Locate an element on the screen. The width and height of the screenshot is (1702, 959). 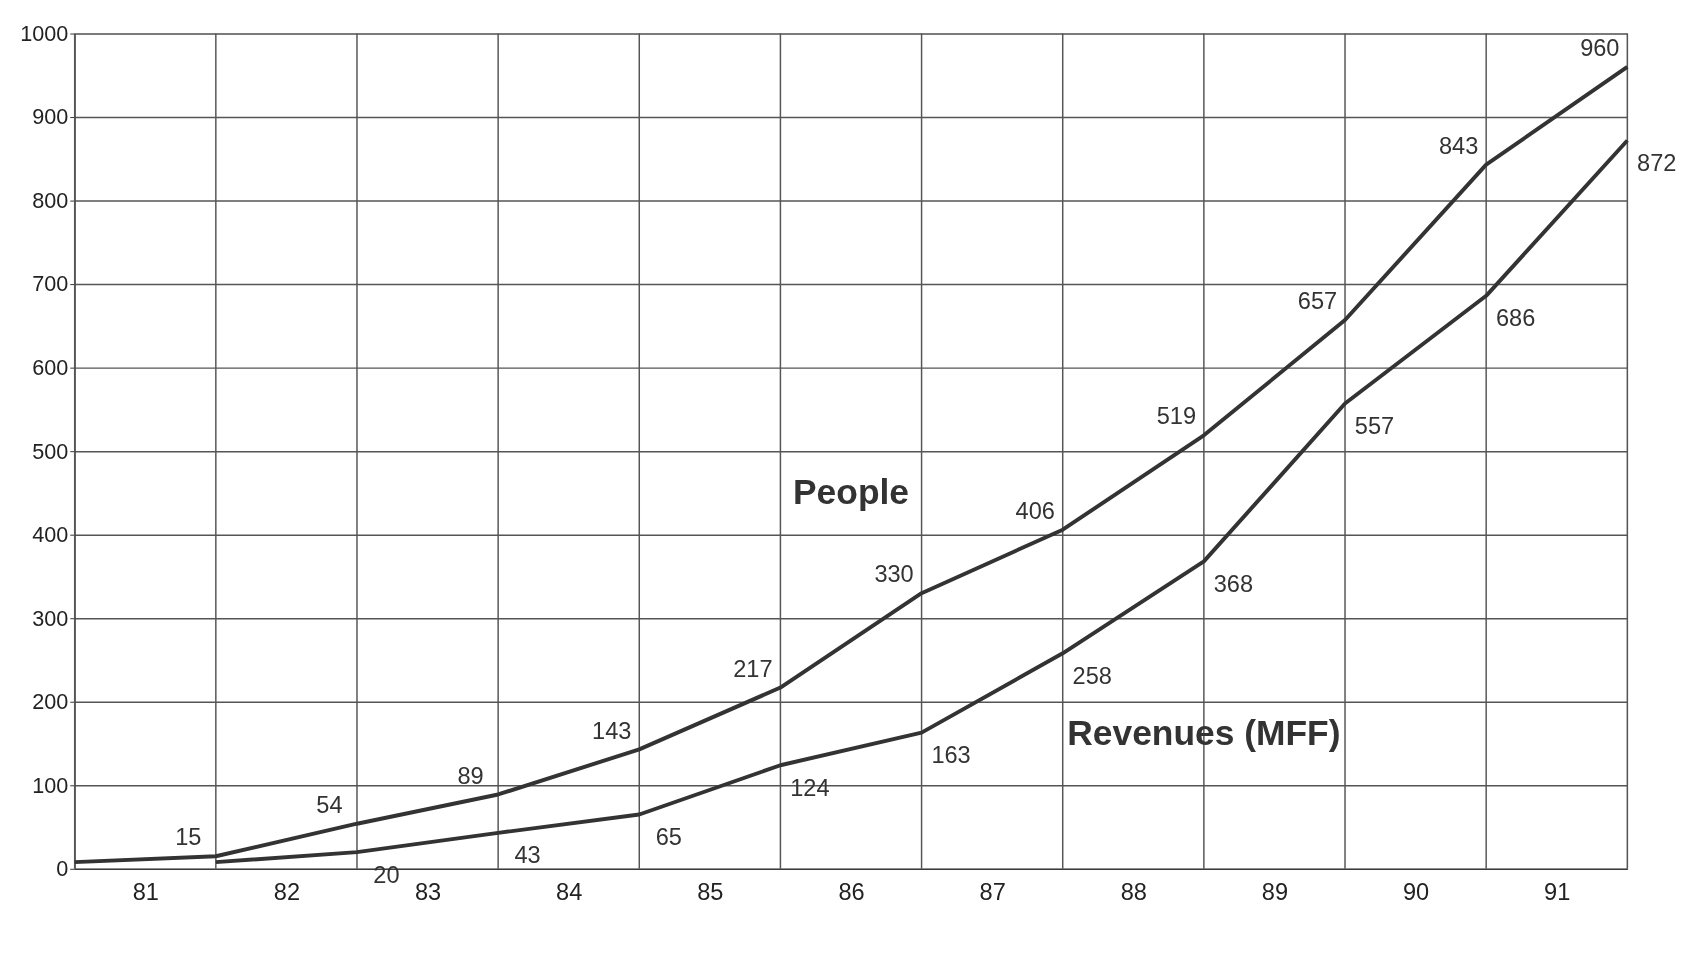
data-label: 54 is located at coordinates (329, 804).